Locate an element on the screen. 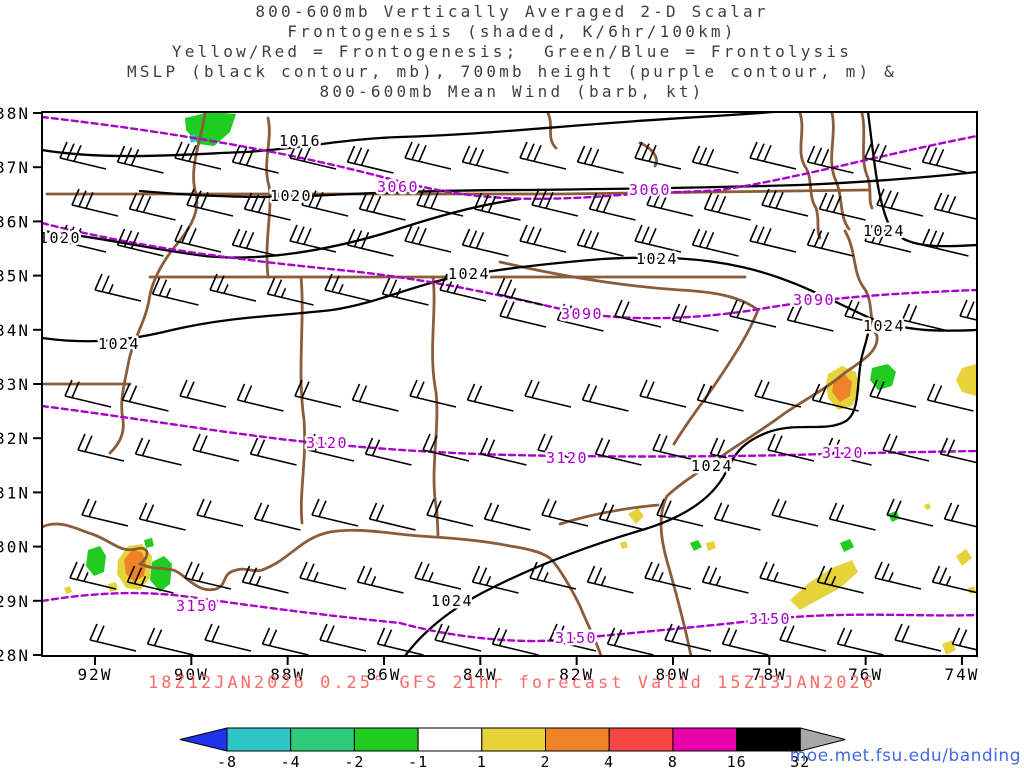 This screenshot has height=768, width=1024. y-axis: 38N 37N 36N 35N 34N 33N 32N 31N 30N 29N 28N is located at coordinates (21, 384).